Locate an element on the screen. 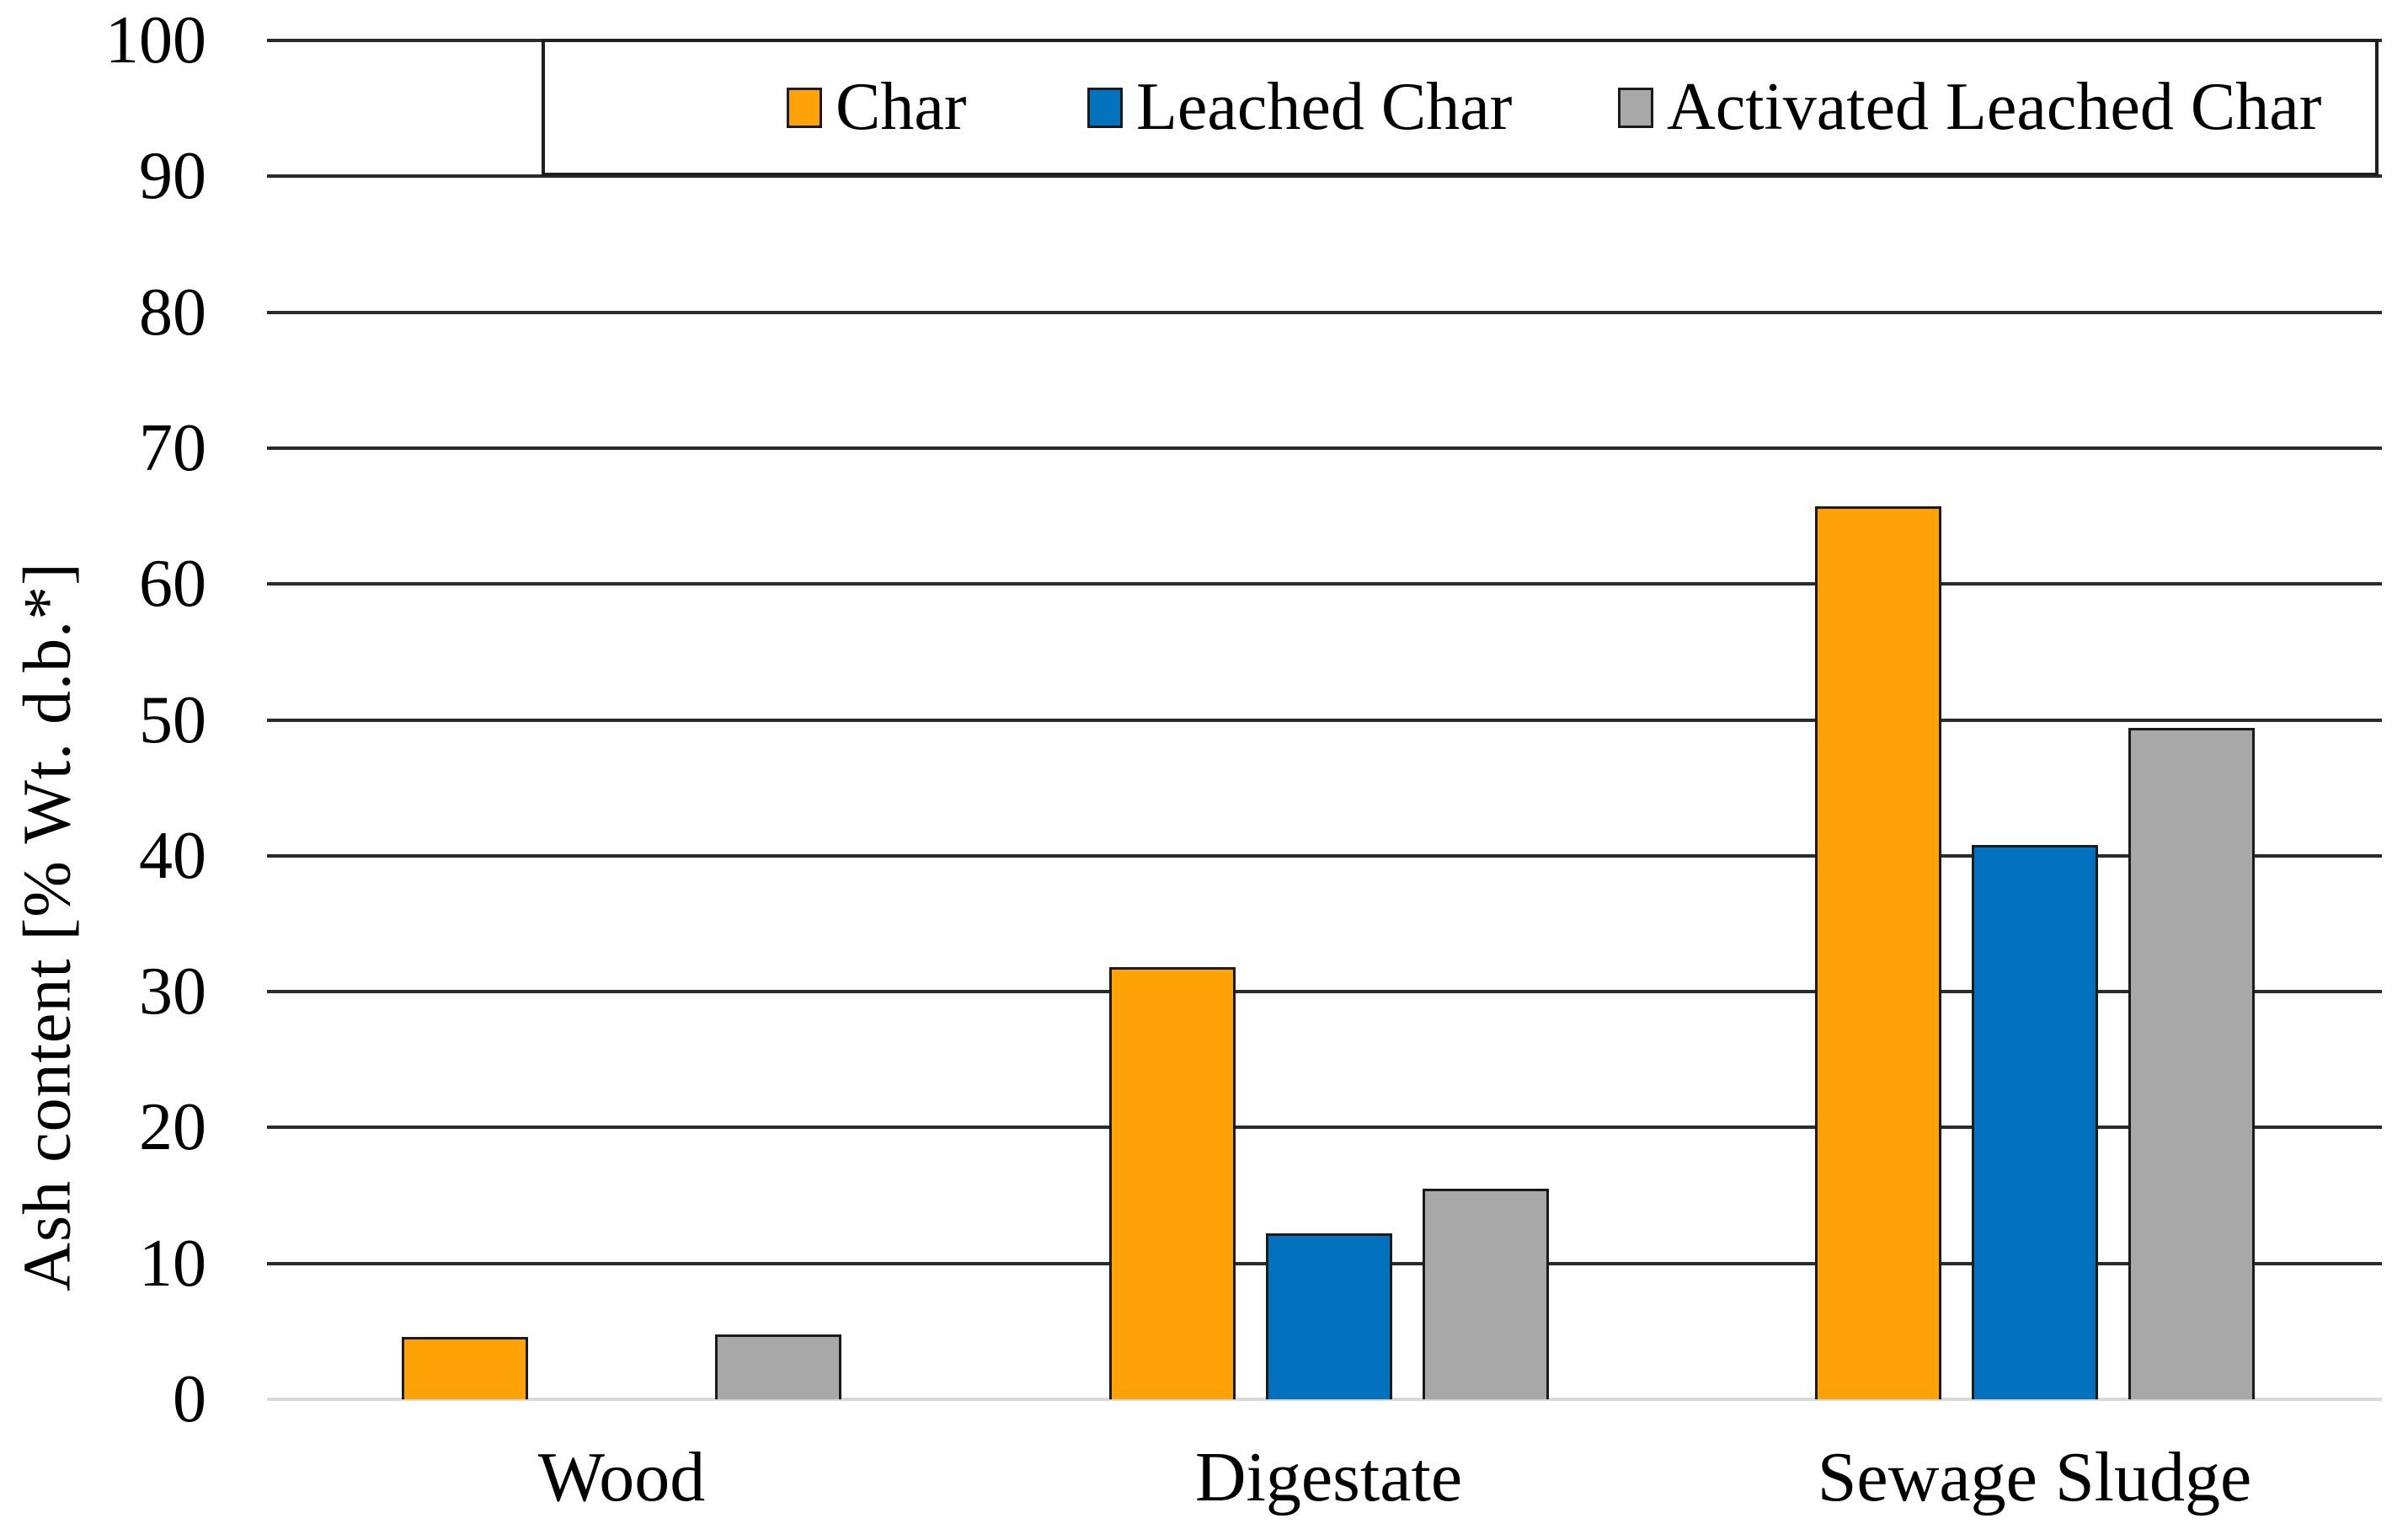 The width and height of the screenshot is (2408, 1540). legend-label-leached-char: Leached Char is located at coordinates (1324, 107).